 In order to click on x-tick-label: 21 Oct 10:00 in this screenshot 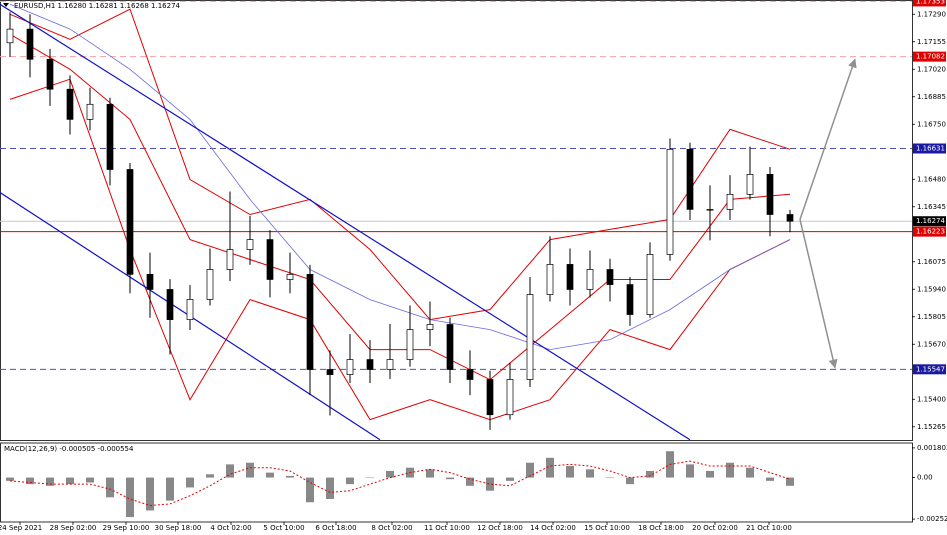, I will do `click(769, 528)`.